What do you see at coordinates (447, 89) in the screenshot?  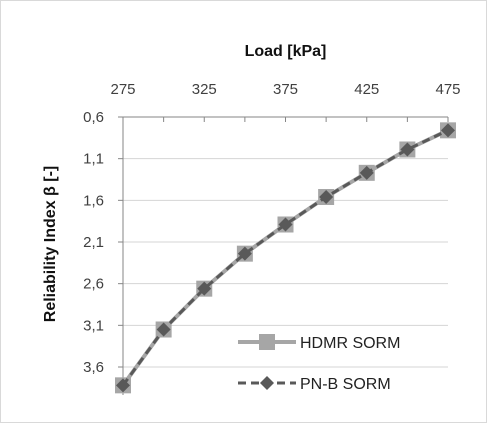 I see `x-tick-label: 475` at bounding box center [447, 89].